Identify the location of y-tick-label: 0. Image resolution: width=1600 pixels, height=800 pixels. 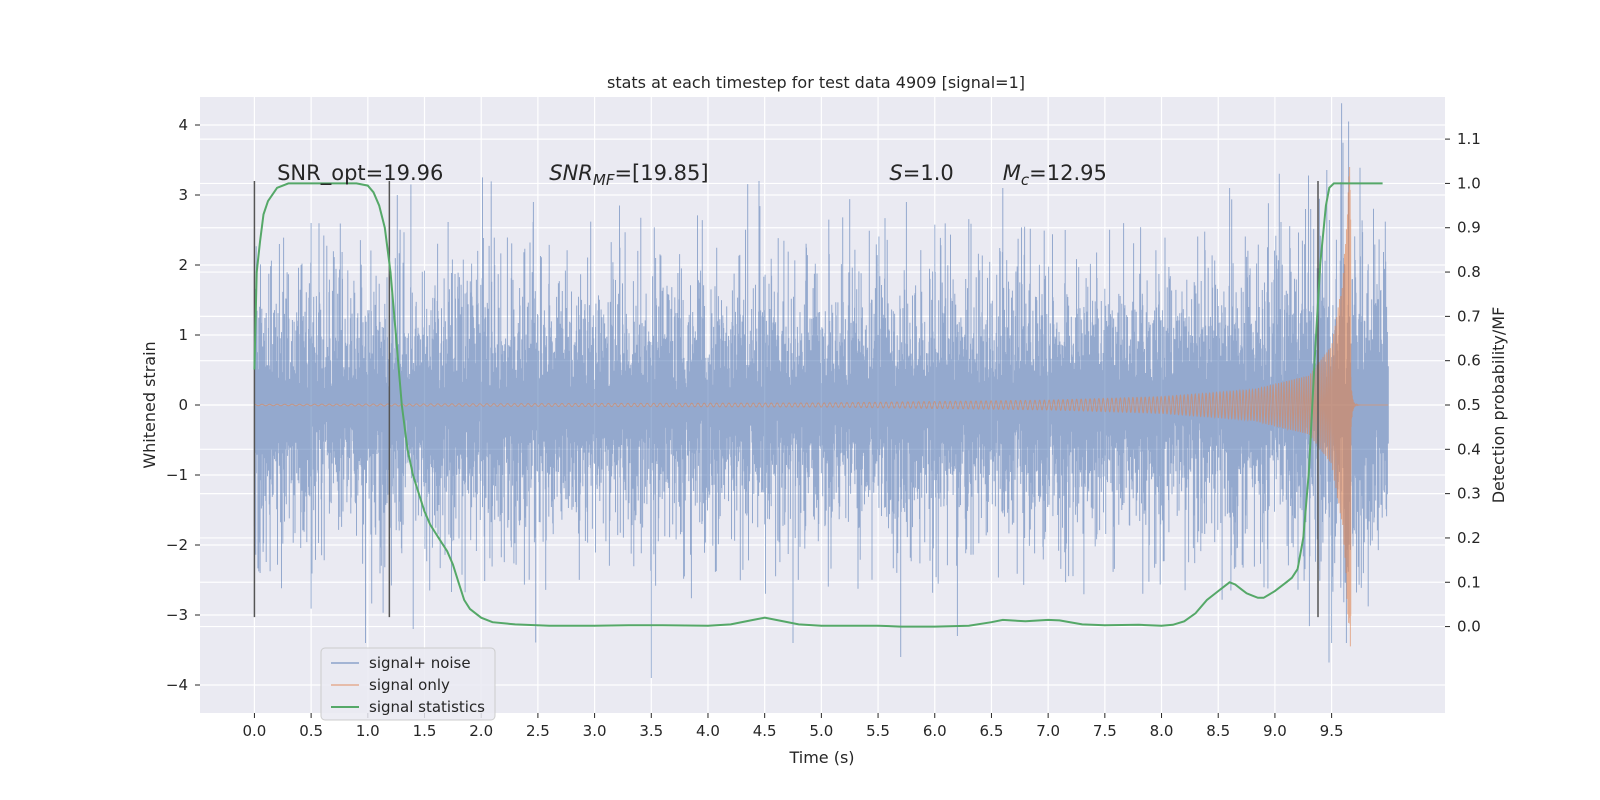
(183, 405).